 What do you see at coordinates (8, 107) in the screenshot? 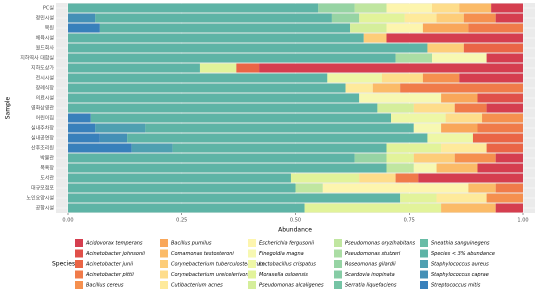
I see `y-axis-title: Sample` at bounding box center [8, 107].